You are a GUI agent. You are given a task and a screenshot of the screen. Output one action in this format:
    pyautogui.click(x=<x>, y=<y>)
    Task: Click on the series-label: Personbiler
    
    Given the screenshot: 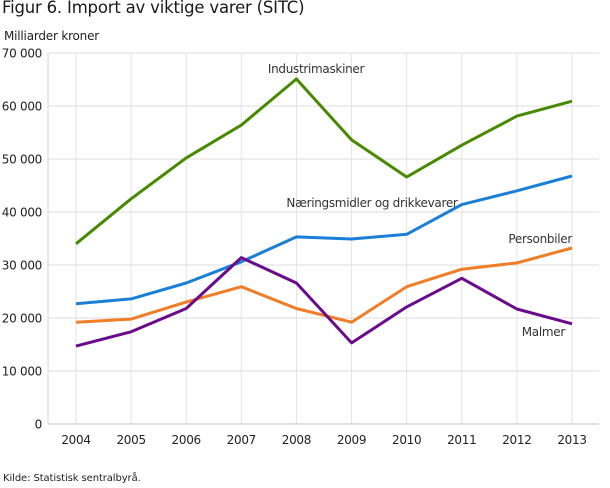 What is the action you would take?
    pyautogui.click(x=540, y=239)
    